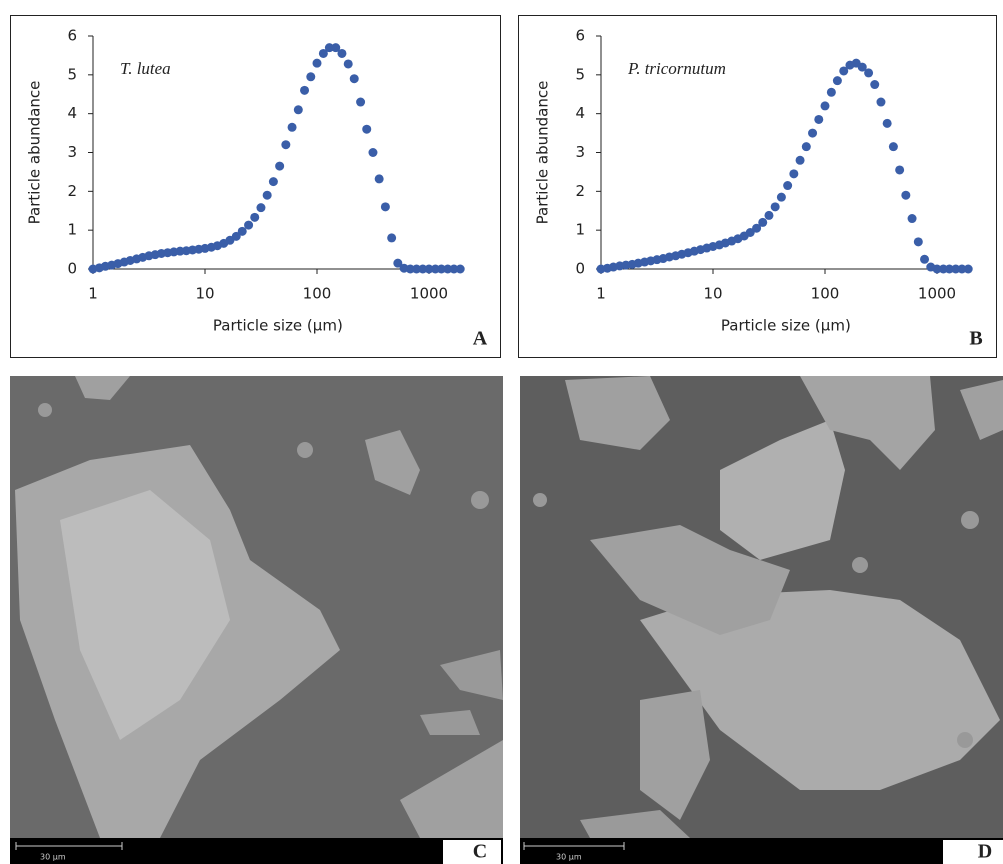 The image size is (1003, 864). What do you see at coordinates (145, 68) in the screenshot?
I see `annotation: T. lutea` at bounding box center [145, 68].